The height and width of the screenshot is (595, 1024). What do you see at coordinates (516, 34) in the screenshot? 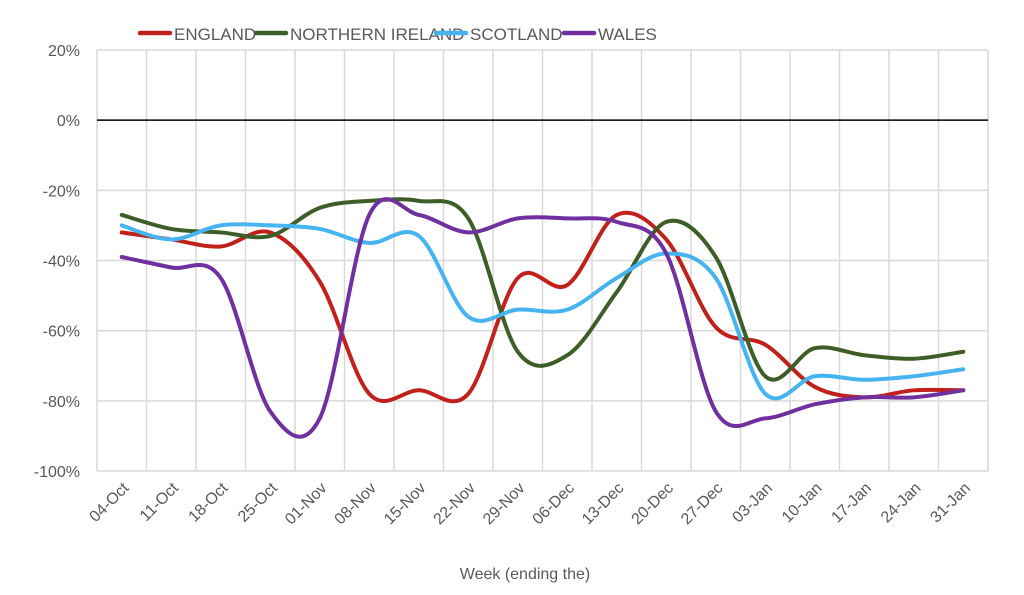
I see `legend-label-scotland: SCOTLAND` at bounding box center [516, 34].